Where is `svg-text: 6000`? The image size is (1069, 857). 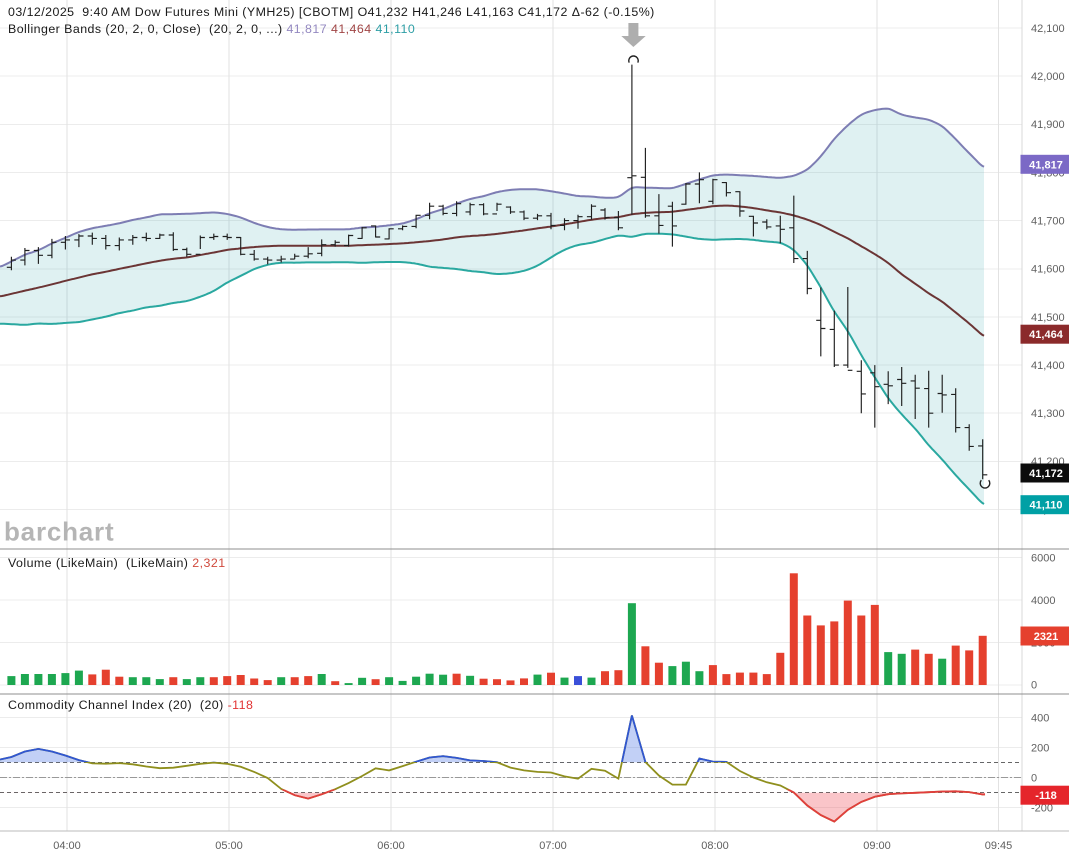 svg-text: 6000 is located at coordinates (1043, 559).